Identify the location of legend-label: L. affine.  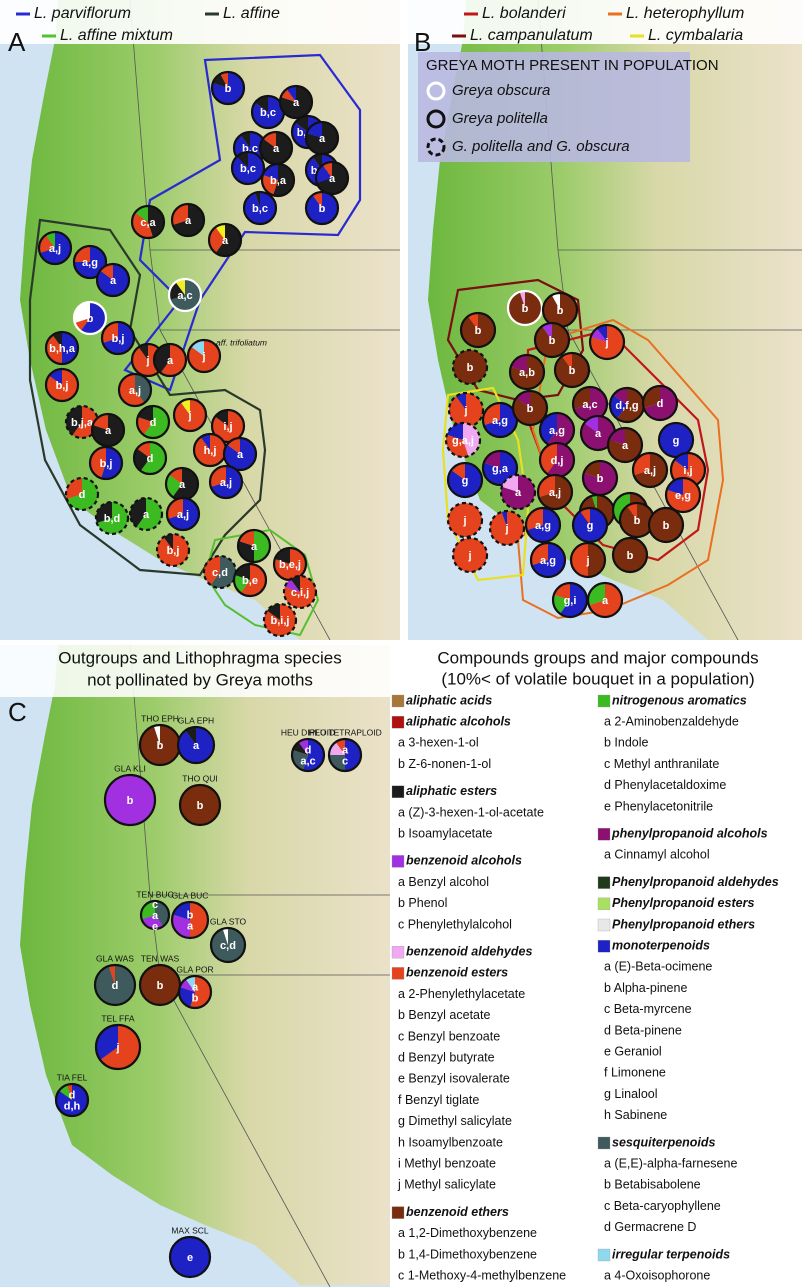
(251, 13).